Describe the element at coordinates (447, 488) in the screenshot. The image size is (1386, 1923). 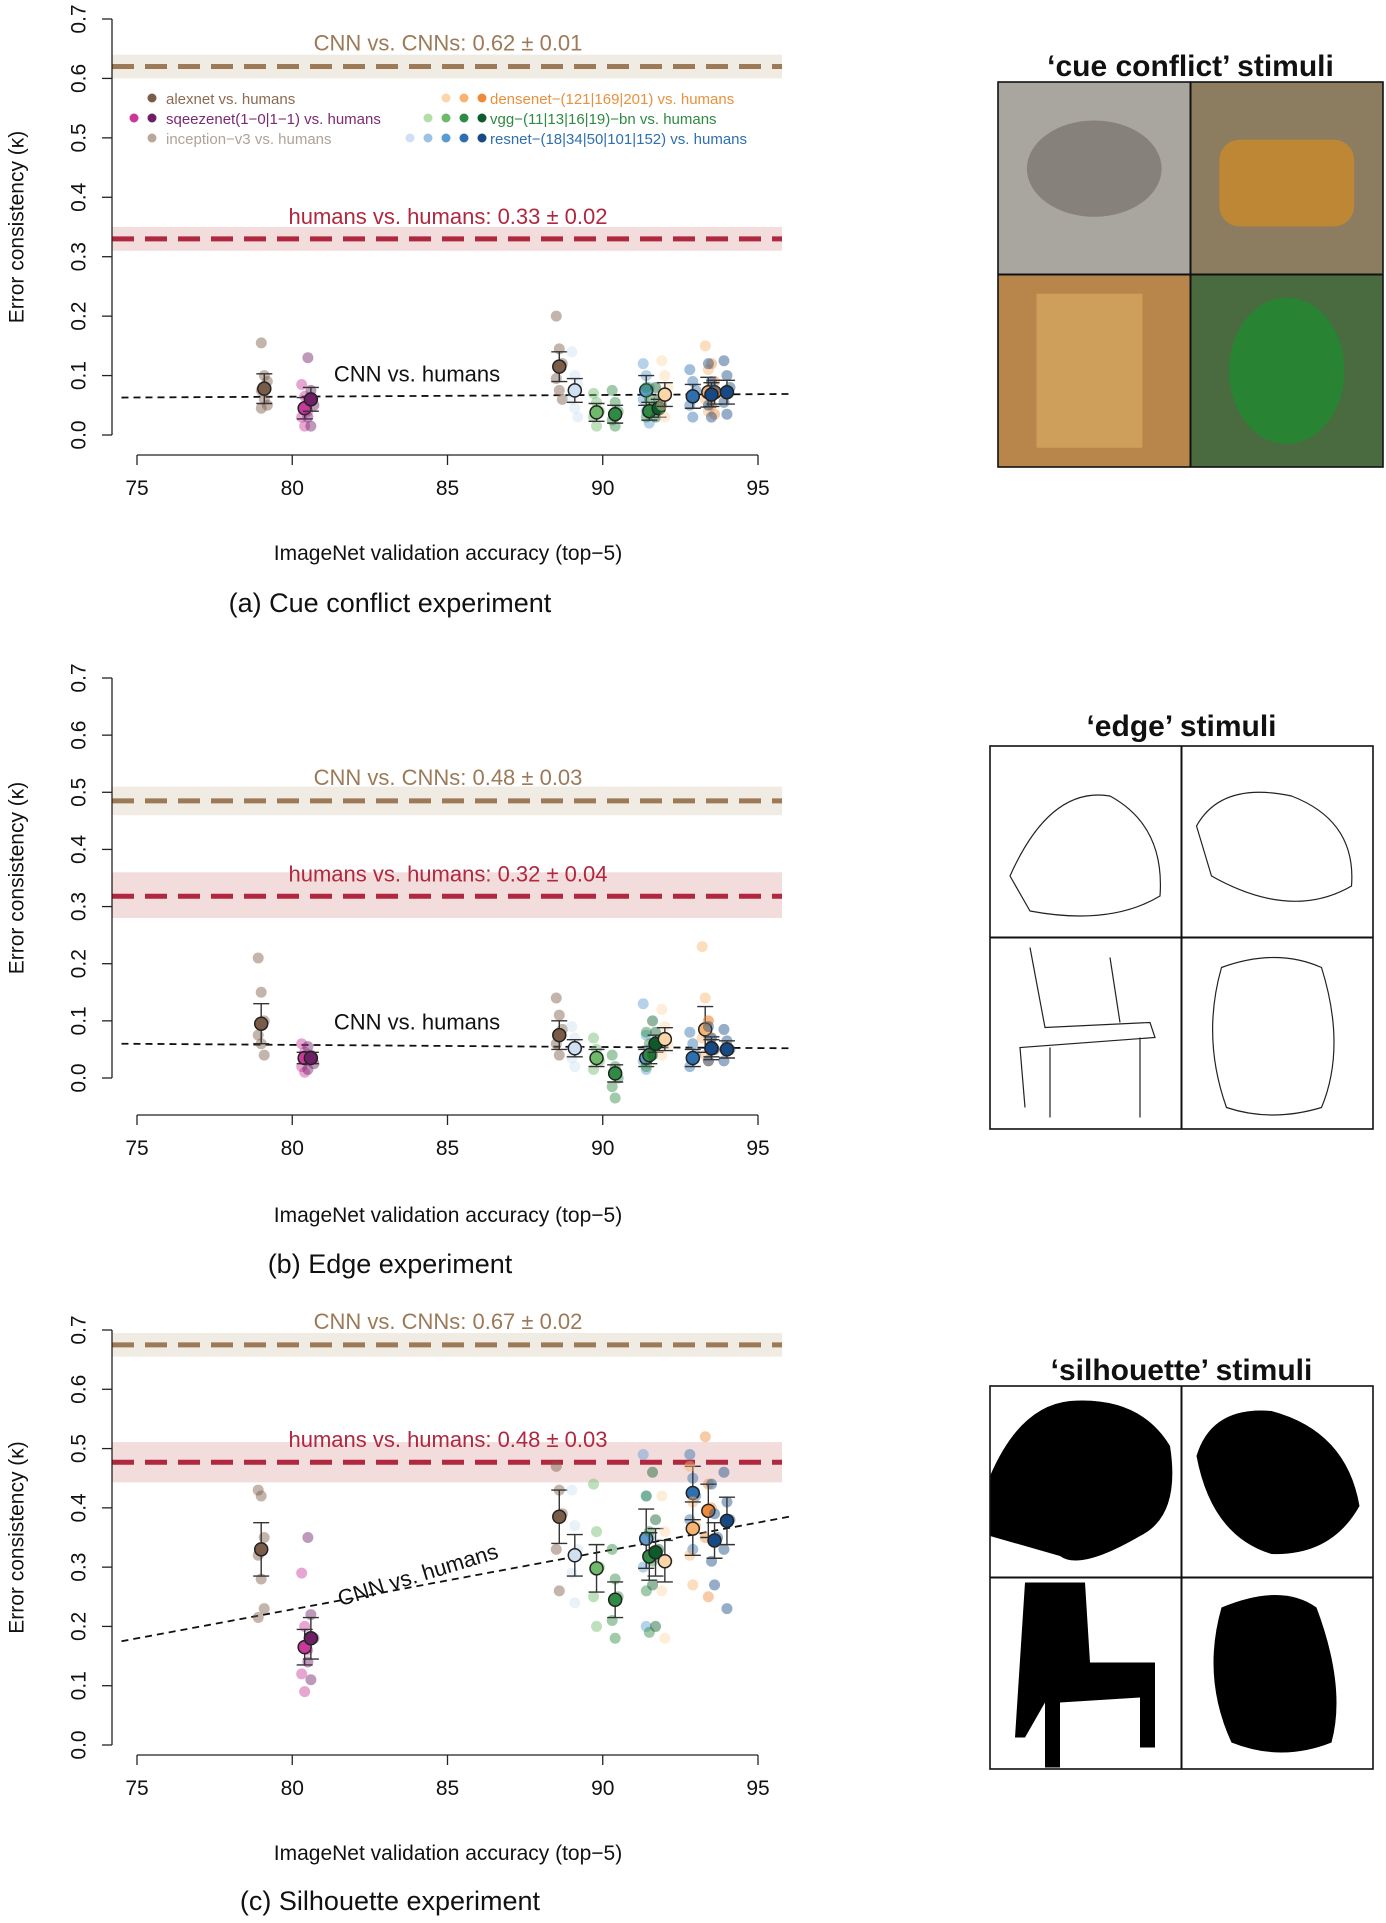
I see `x-tick-label: 85` at that location.